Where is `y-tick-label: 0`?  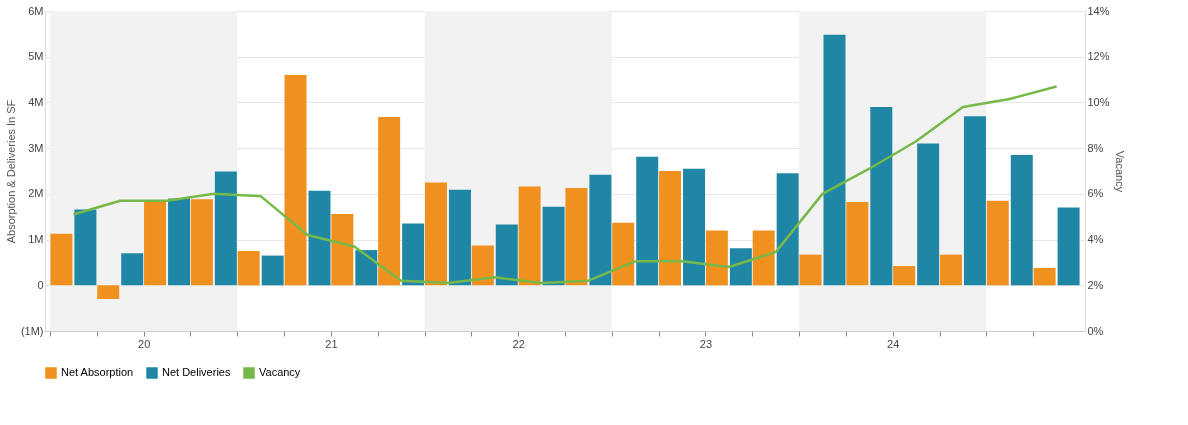
y-tick-label: 0 is located at coordinates (40, 284).